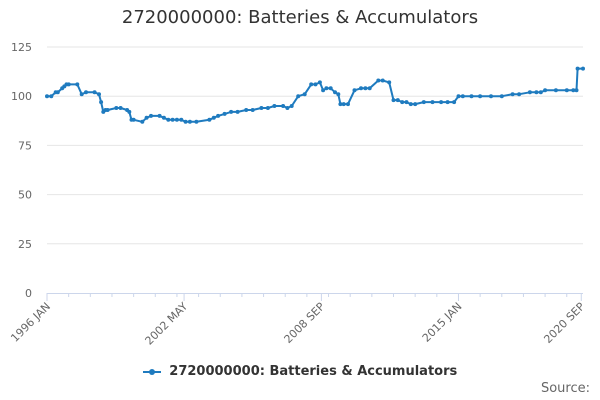 The width and height of the screenshot is (600, 400). What do you see at coordinates (313, 371) in the screenshot?
I see `legend-label: 2720000000: Batteries & Accumulators` at bounding box center [313, 371].